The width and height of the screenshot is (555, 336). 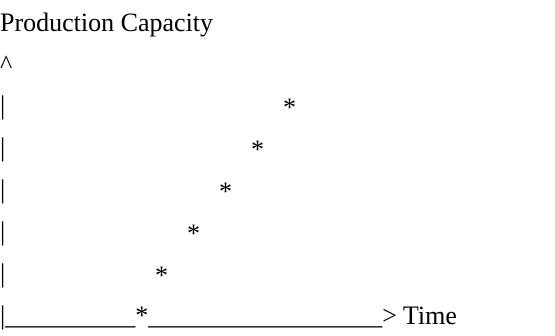 I want to click on x-axis-label: > Time, so click(x=419, y=315).